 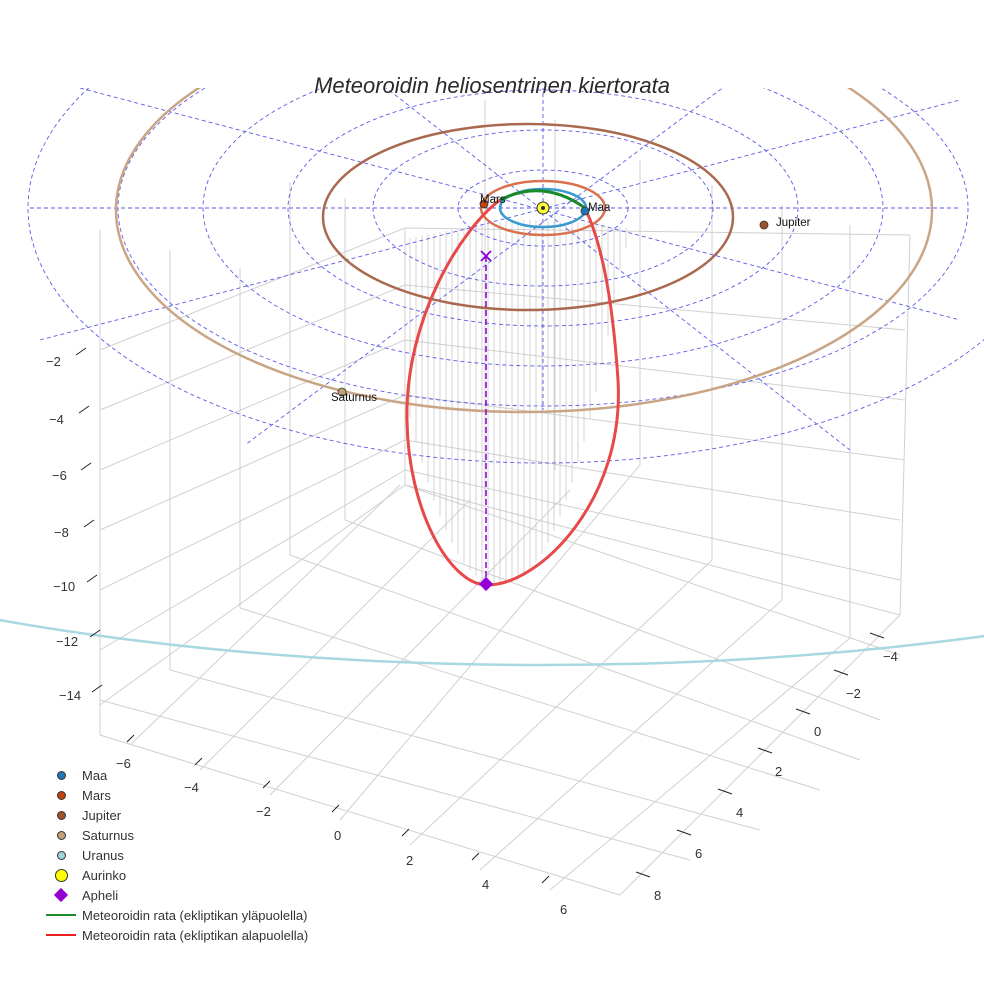 I want to click on meteoroid-orbit-above, so click(x=542, y=199).